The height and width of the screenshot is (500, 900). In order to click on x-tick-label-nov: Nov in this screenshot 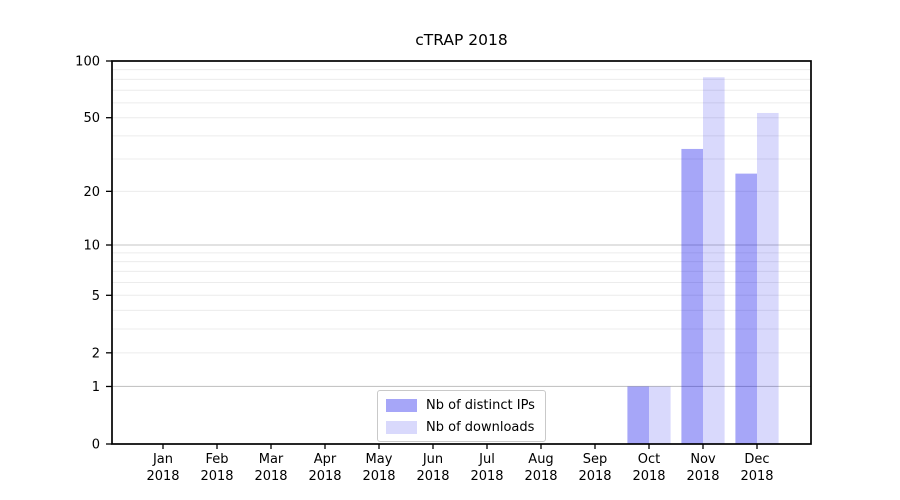, I will do `click(703, 459)`.